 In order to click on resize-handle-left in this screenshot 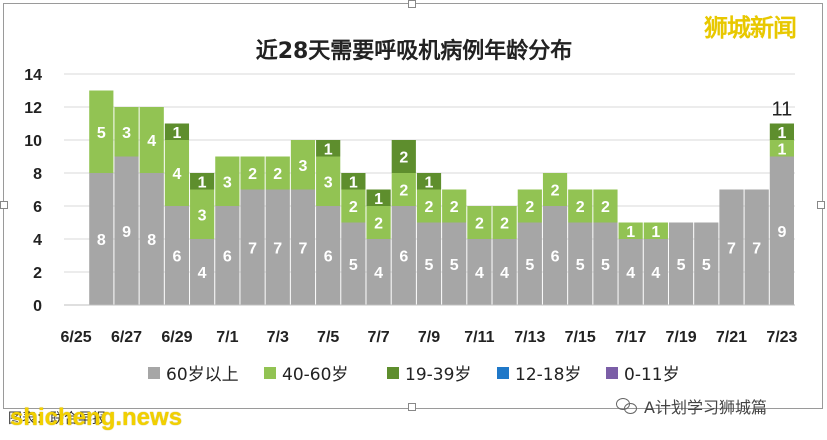, I will do `click(4, 205)`.